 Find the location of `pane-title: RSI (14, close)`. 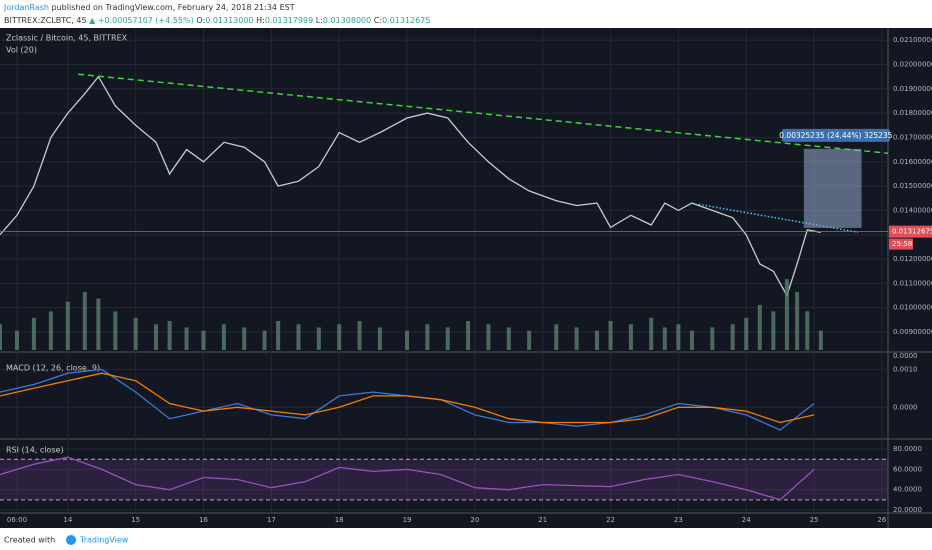

pane-title: RSI (14, close) is located at coordinates (35, 450).